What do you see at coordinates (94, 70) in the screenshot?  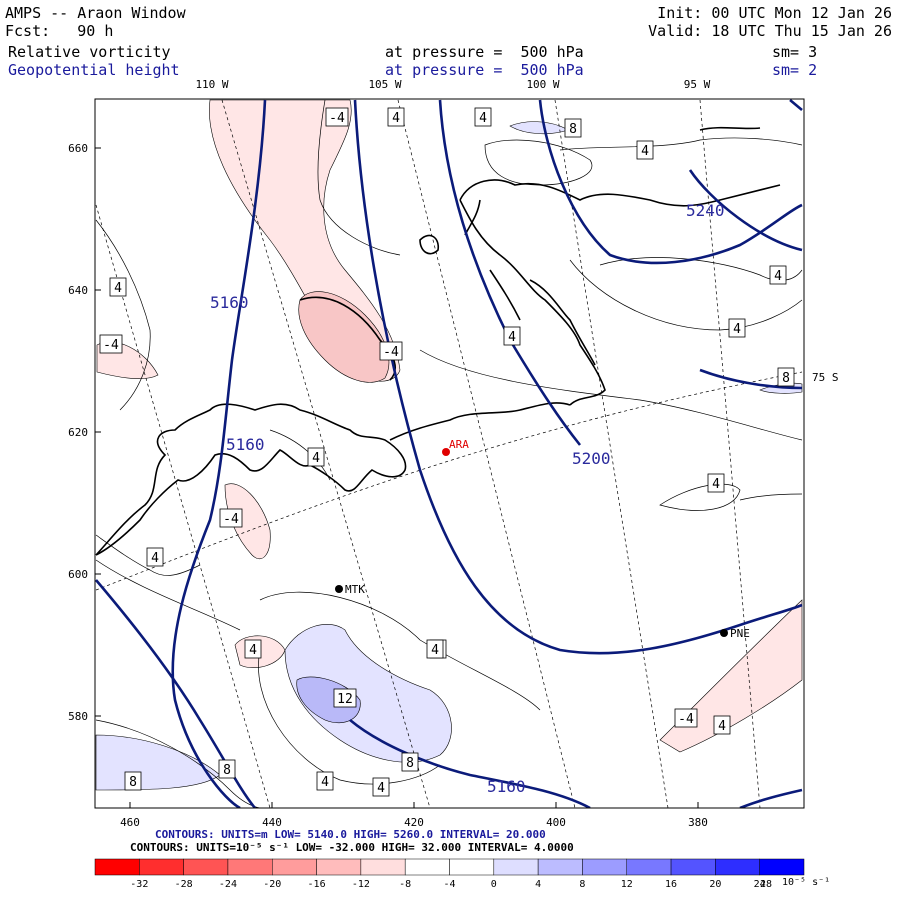 I see `field2-name: Geopotential height` at bounding box center [94, 70].